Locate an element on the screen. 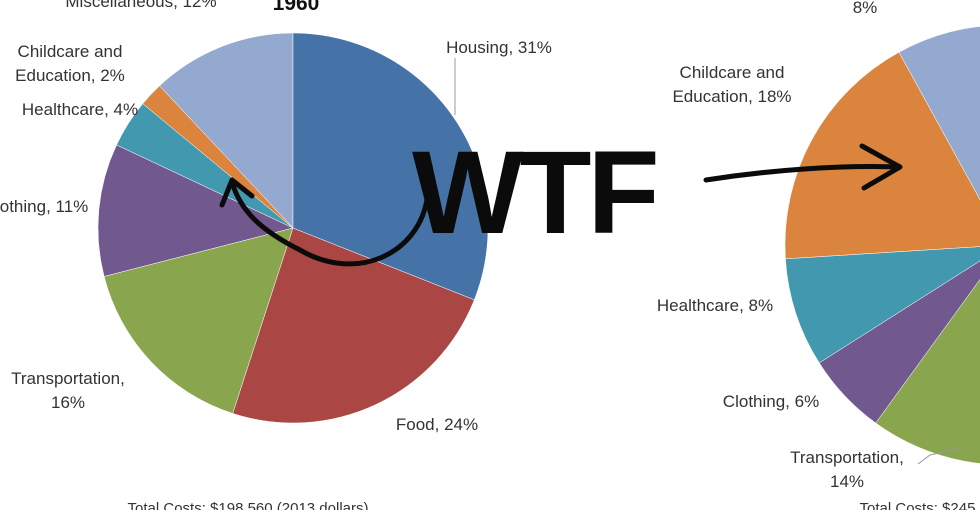 Image resolution: width=980 pixels, height=510 pixels. slice-label: Transportation, 16% is located at coordinates (68, 390).